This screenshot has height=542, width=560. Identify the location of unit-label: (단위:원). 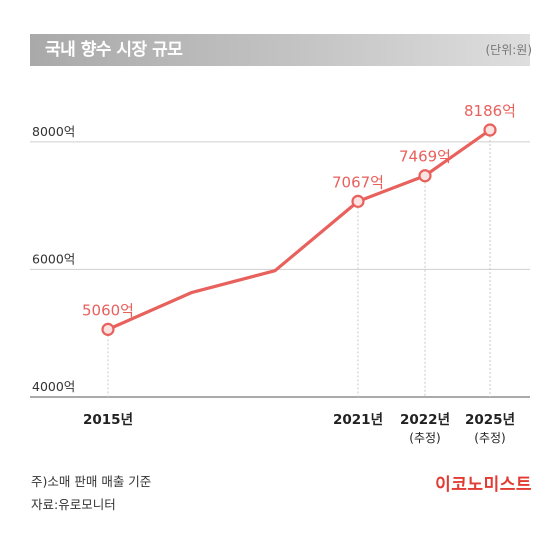
(508, 50).